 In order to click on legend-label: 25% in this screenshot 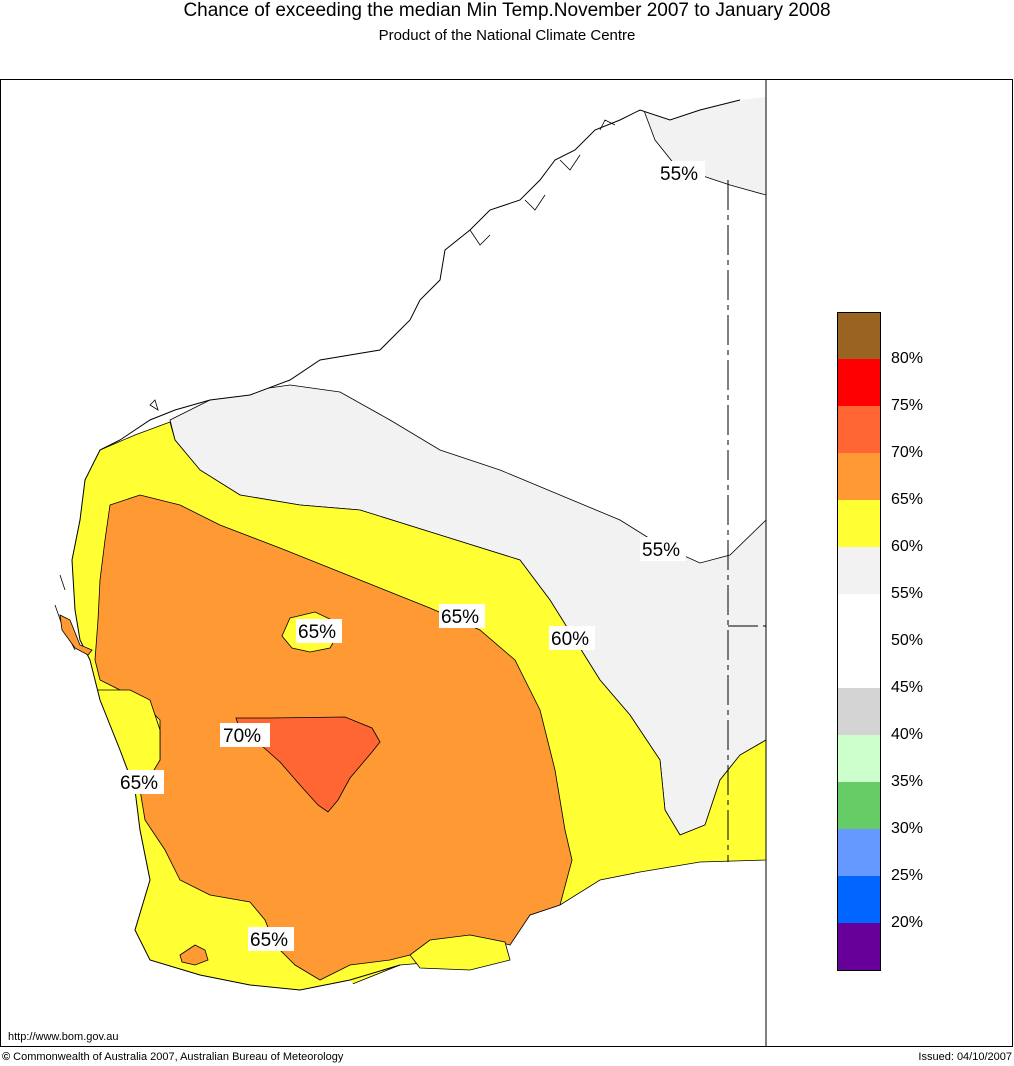, I will do `click(907, 875)`.